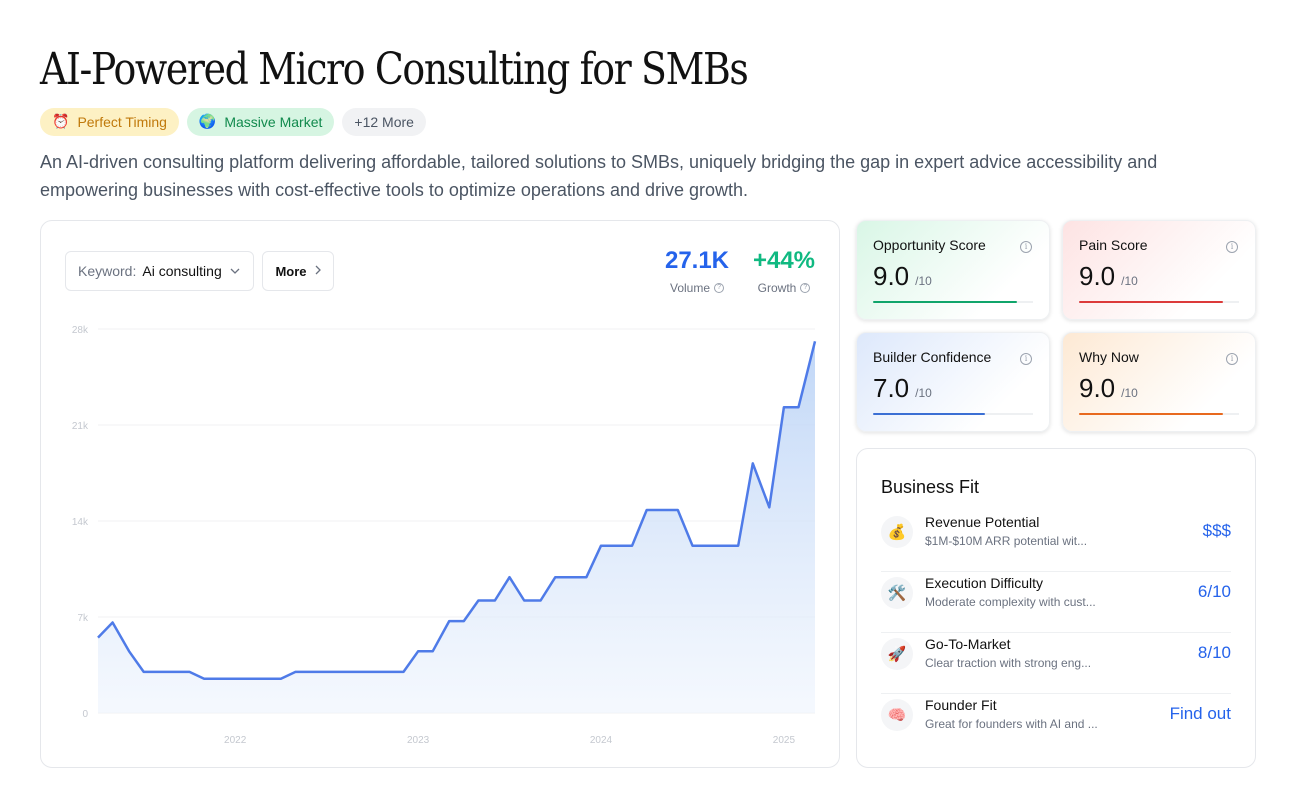  What do you see at coordinates (953, 382) in the screenshot?
I see `builder-confidence-card: Builder Confidence i 7.0/10` at bounding box center [953, 382].